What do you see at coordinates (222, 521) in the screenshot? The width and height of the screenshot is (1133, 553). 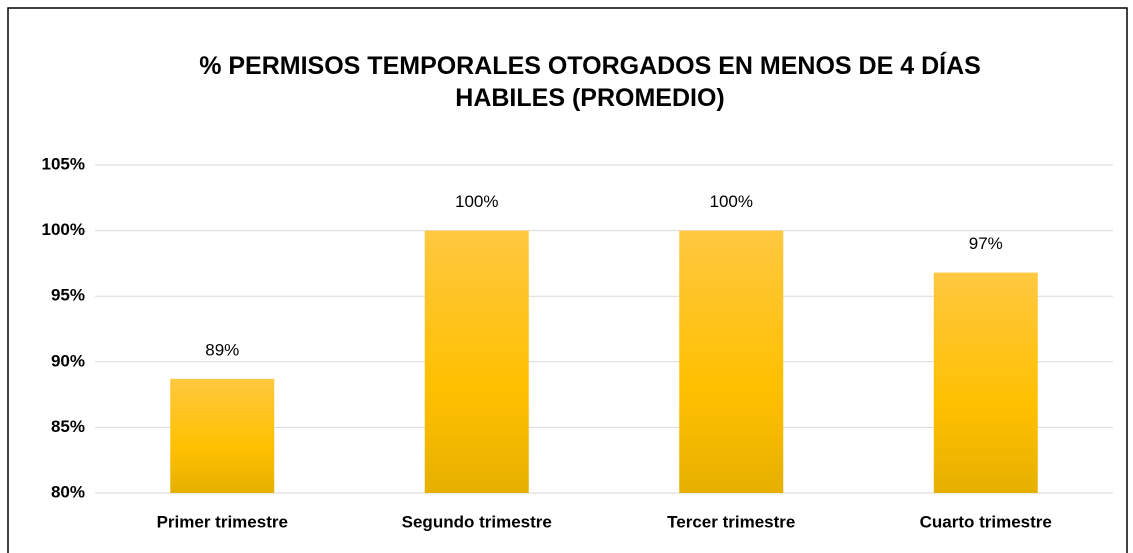 I see `x-tick-label: Primer trimestre` at bounding box center [222, 521].